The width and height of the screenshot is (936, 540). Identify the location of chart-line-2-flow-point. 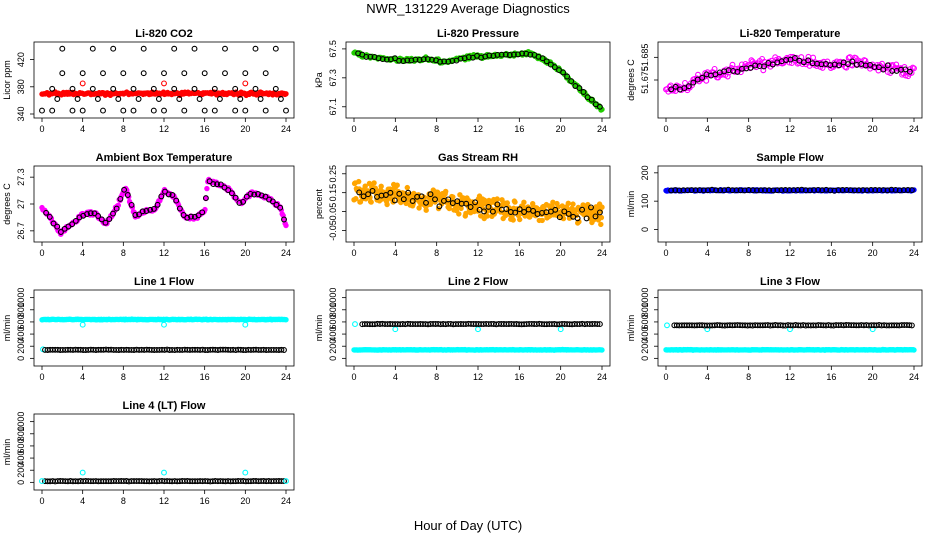
(599, 324).